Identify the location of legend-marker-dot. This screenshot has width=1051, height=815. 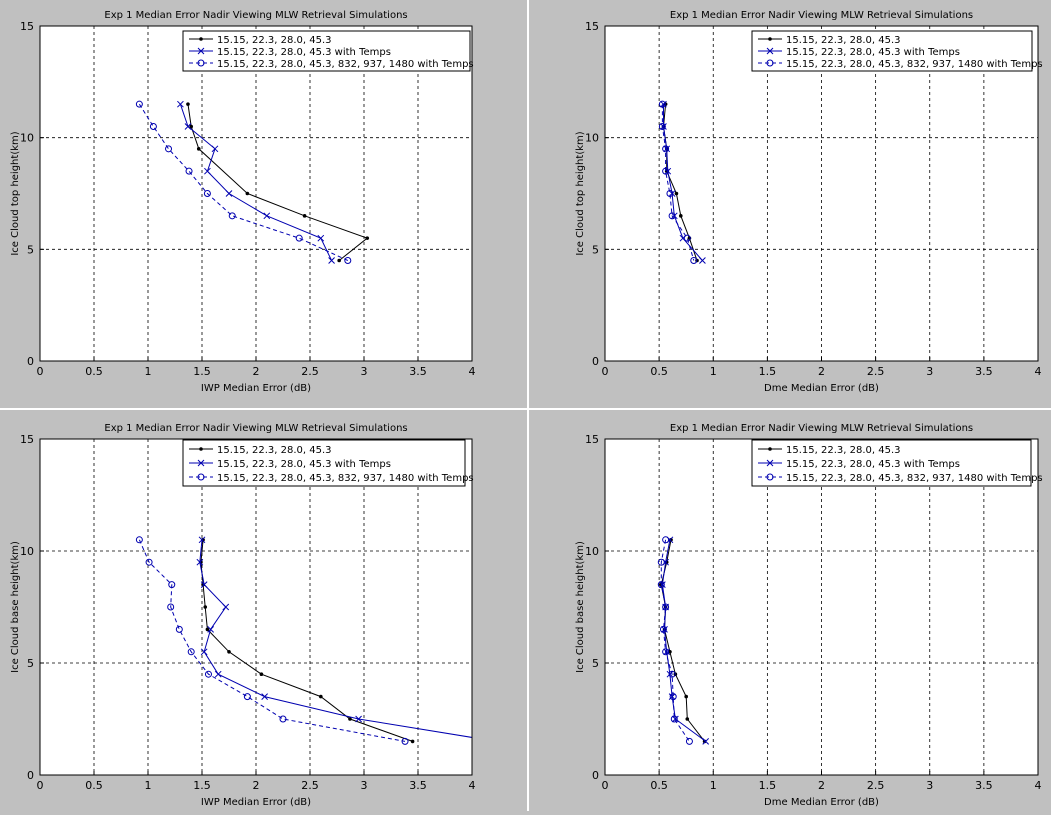
(770, 39).